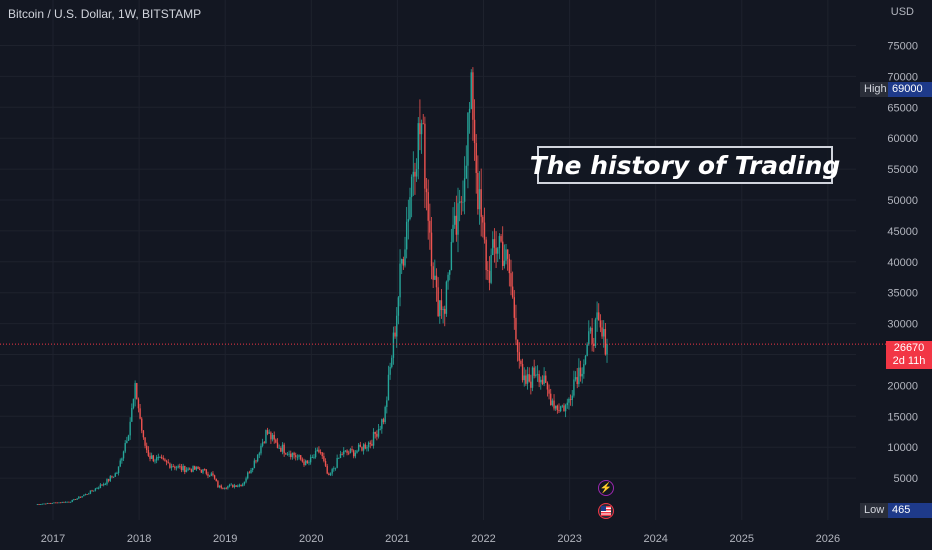 The image size is (932, 550). What do you see at coordinates (685, 165) in the screenshot?
I see `annotation-text-box: The history of Trading` at bounding box center [685, 165].